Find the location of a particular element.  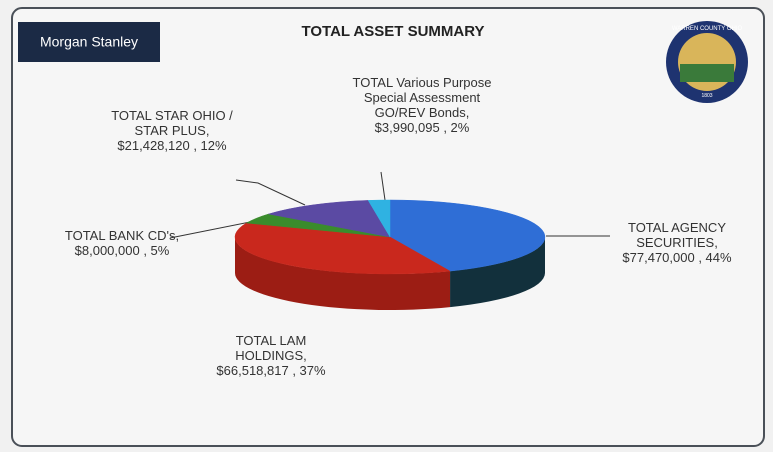

value-label: $66,518,817 , 37% is located at coordinates (271, 370).